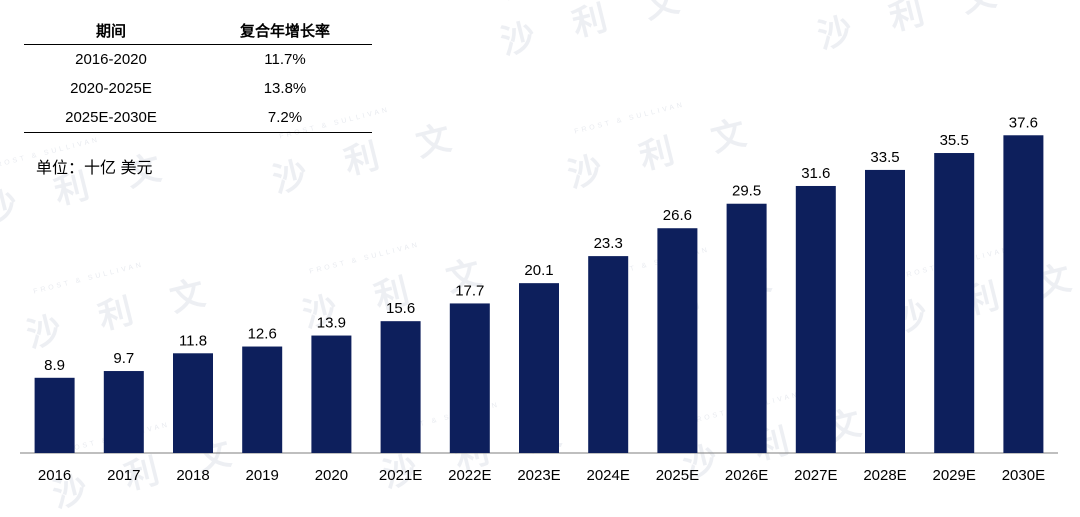  Describe the element at coordinates (111, 88) in the screenshot. I see `cagr-period-cell: 2020-2025E` at that location.